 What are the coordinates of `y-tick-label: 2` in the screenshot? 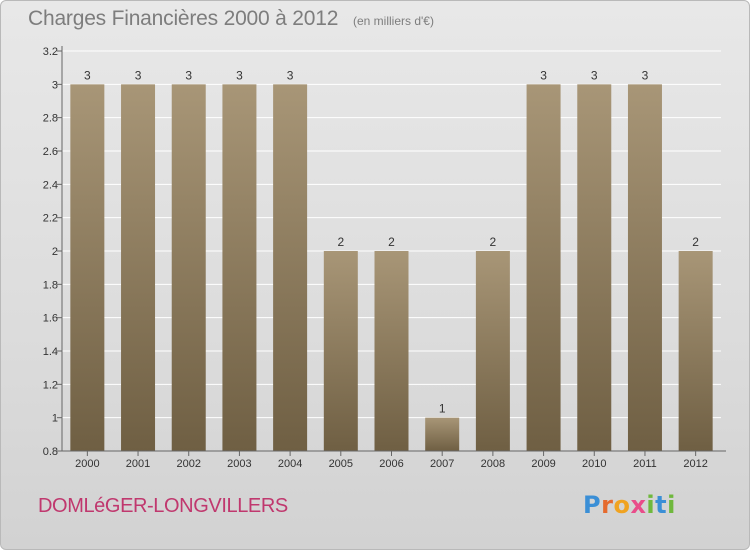 It's located at (55, 252).